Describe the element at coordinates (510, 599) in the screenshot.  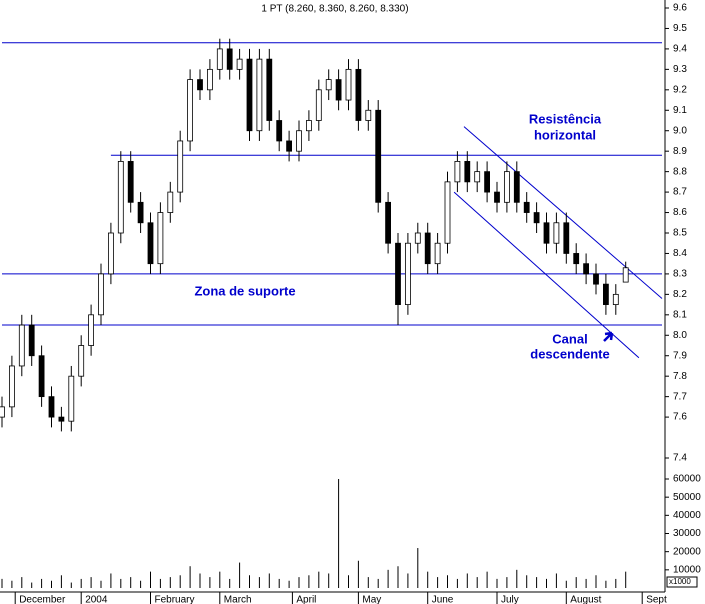
I see `x-tick-label: July` at that location.